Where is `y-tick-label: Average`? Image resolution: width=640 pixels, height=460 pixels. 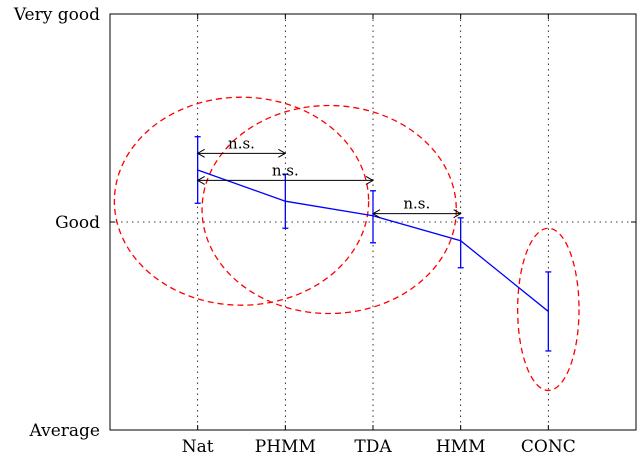
y-tick-label: Average is located at coordinates (64, 431).